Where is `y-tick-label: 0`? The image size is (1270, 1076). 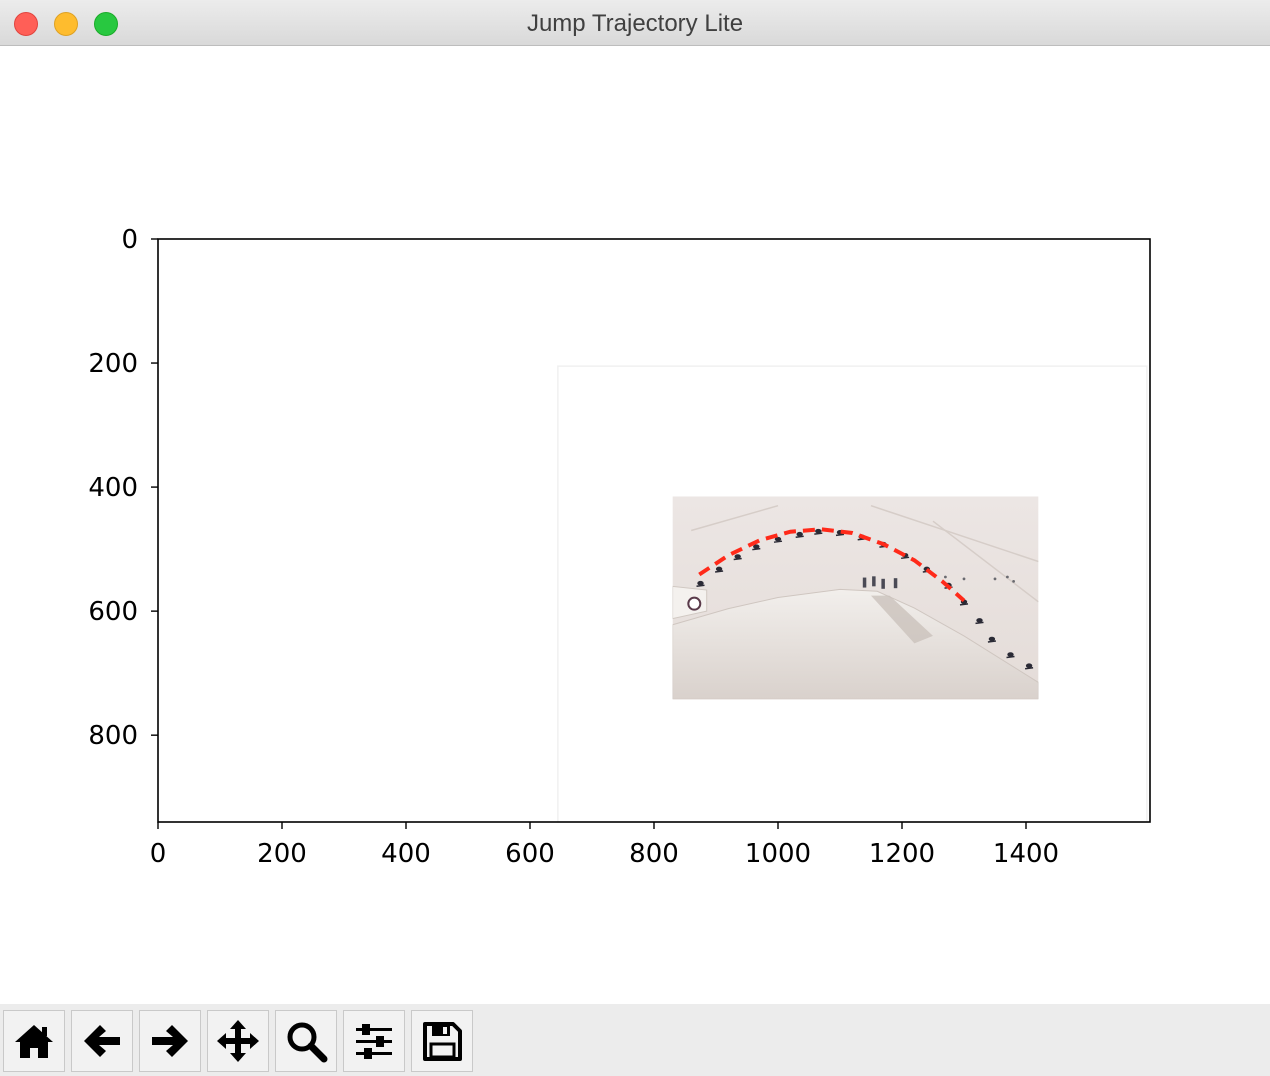 y-tick-label: 0 is located at coordinates (129, 240).